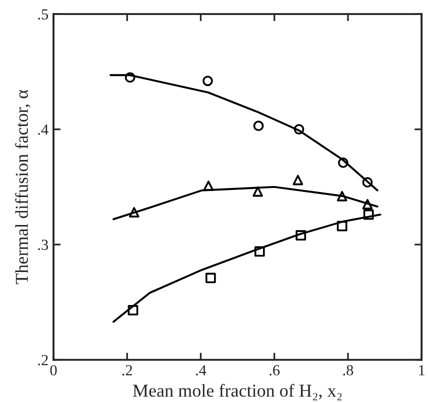  Describe the element at coordinates (421, 370) in the screenshot. I see `x-tick-label: 1` at that location.